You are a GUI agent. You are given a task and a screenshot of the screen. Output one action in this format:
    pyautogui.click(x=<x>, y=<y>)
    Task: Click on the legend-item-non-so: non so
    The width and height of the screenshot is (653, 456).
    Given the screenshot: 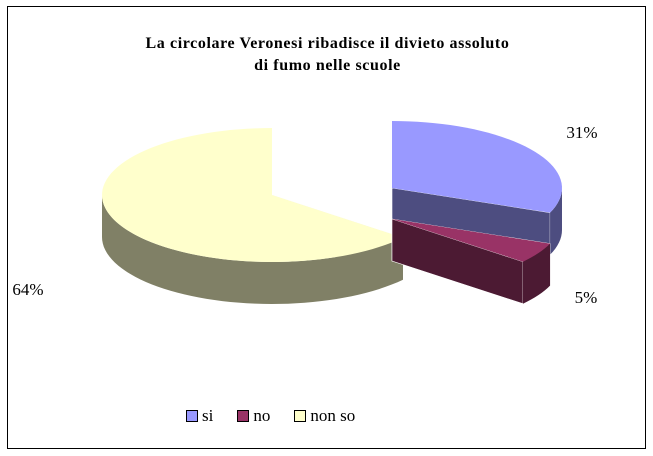 What is the action you would take?
    pyautogui.click(x=324, y=416)
    